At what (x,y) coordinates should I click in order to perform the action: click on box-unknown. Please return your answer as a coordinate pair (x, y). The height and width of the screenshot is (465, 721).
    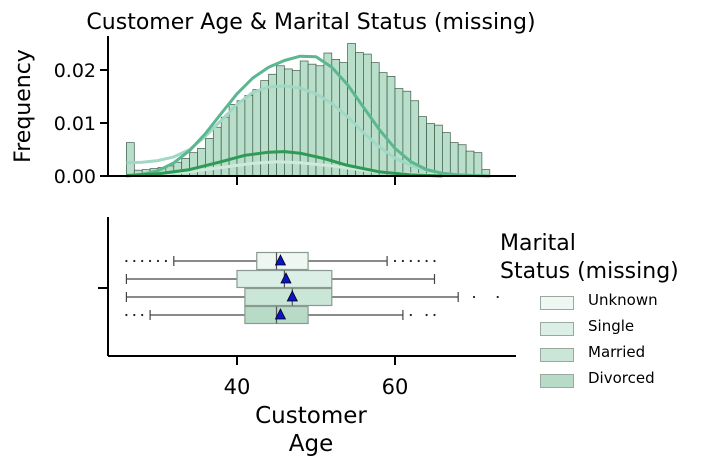
    Looking at the image, I should click on (280, 261).